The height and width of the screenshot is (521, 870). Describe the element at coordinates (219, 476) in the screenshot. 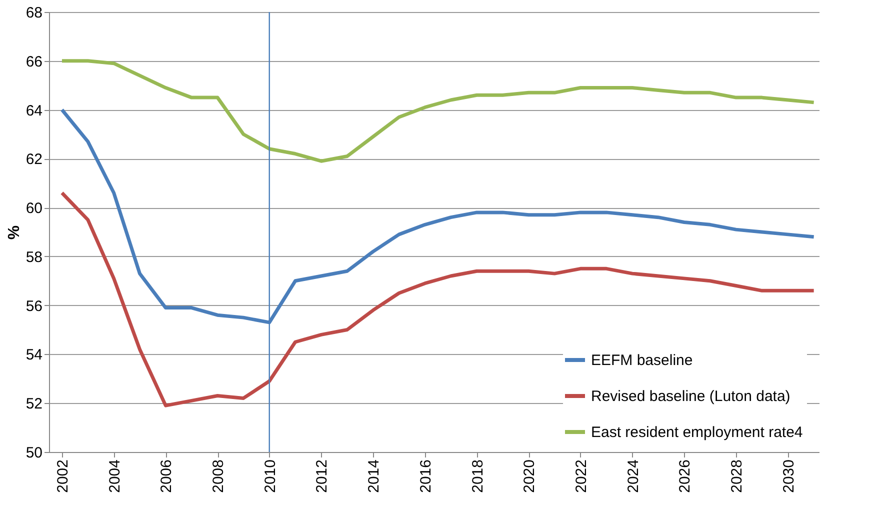

I see `x-tick-label: 2008` at that location.